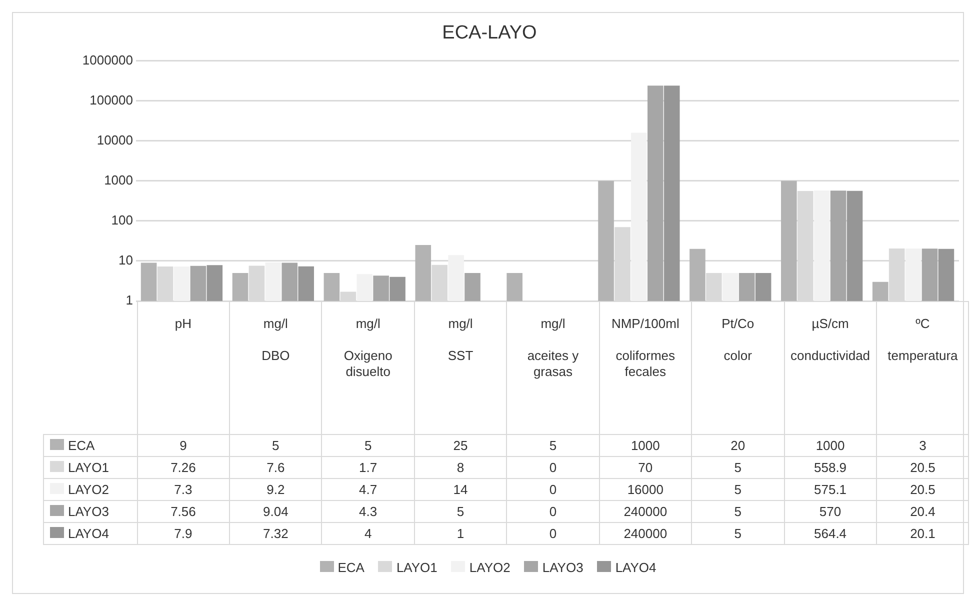 The height and width of the screenshot is (599, 976). I want to click on category-label: mg/l SST, so click(461, 339).